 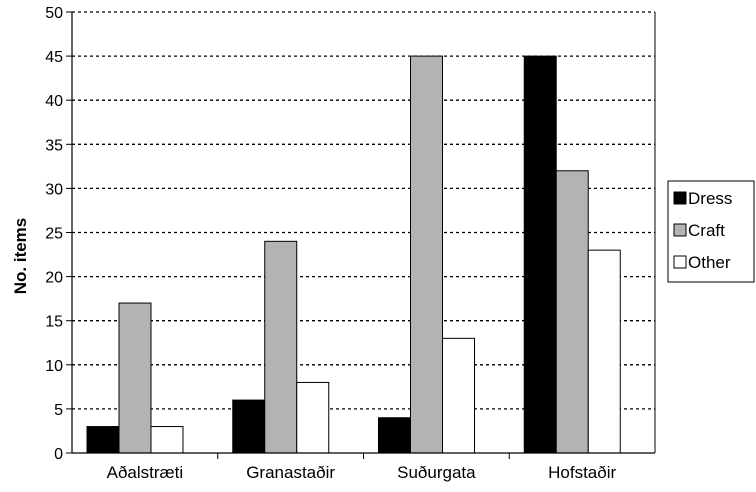 I want to click on y-tick-label: 45, so click(x=54, y=57).